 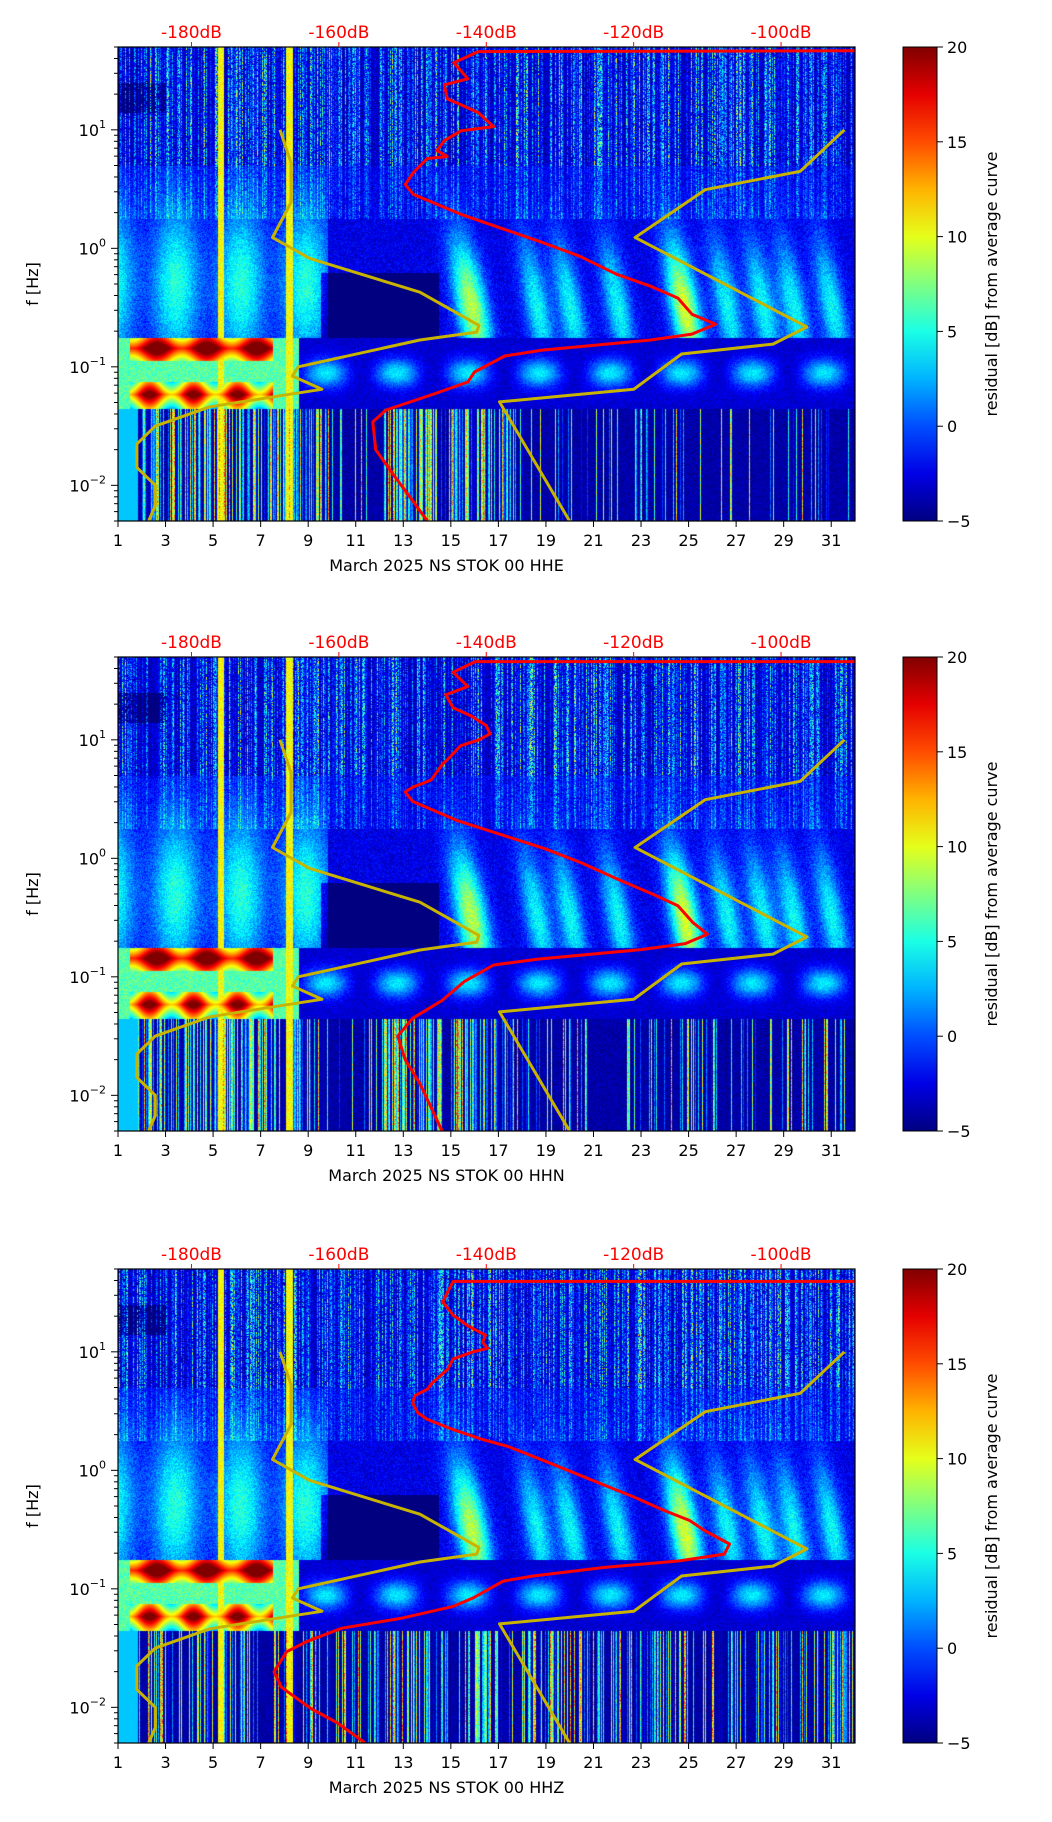 I want to click on colorbar, so click(x=920, y=1506).